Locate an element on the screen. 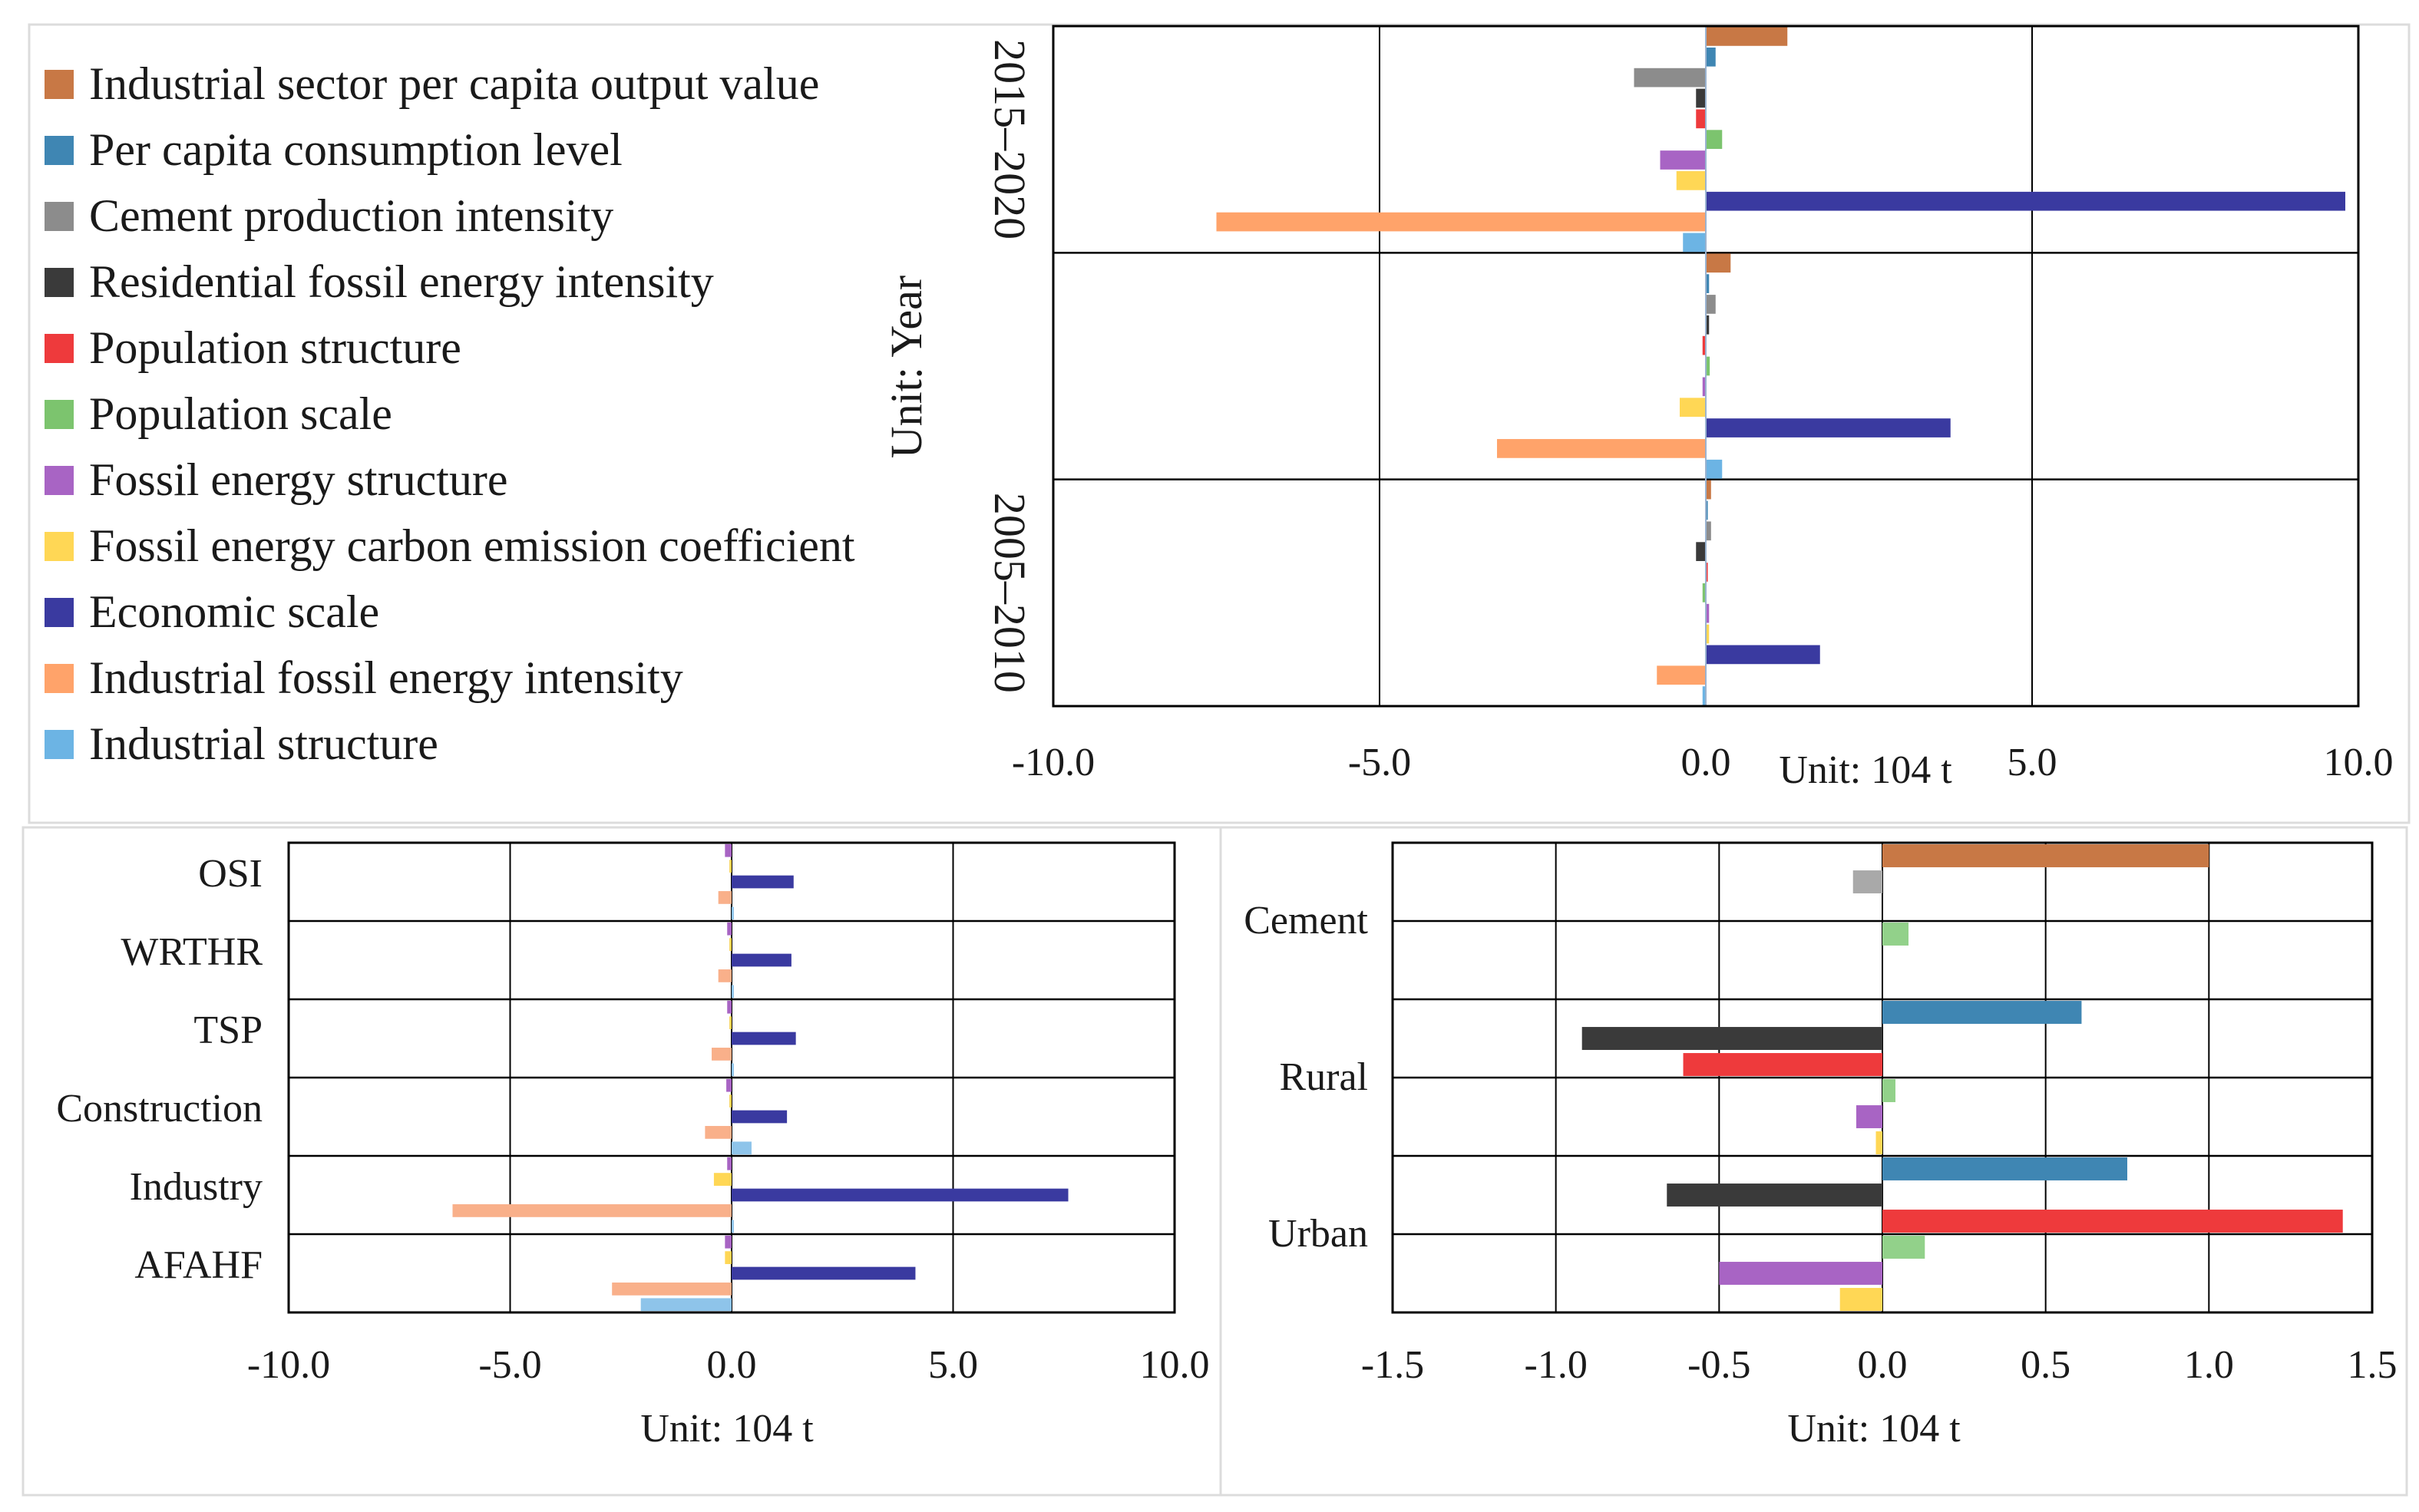 The image size is (2419, 1512). bottom-right-xlabel: Unit: 104 t is located at coordinates (1874, 1429).